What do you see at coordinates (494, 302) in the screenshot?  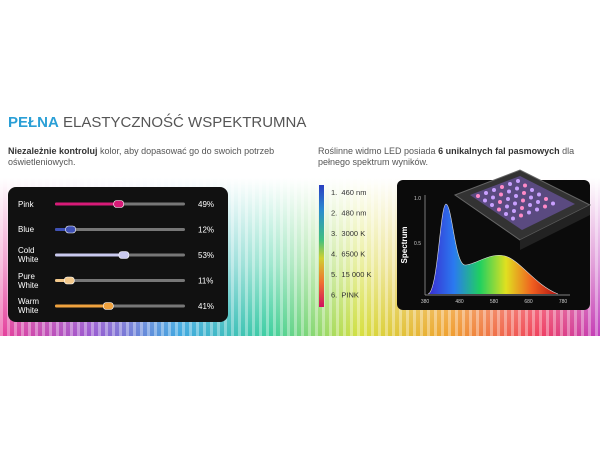 I see `x-tick-label: 580` at bounding box center [494, 302].